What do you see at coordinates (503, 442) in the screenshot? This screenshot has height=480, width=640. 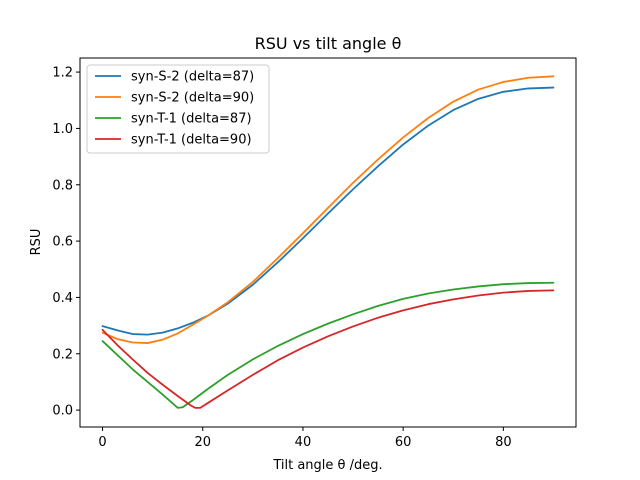 I see `x-tick-label: 80` at bounding box center [503, 442].